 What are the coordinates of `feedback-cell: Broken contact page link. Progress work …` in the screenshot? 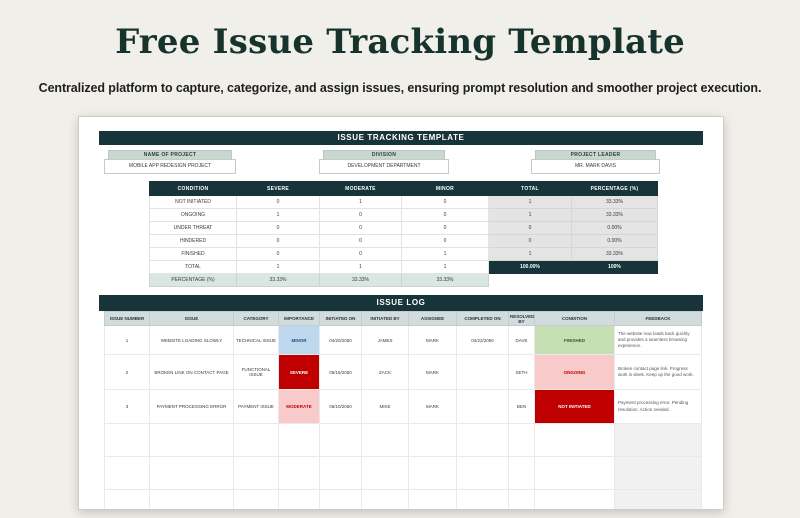 It's located at (658, 372).